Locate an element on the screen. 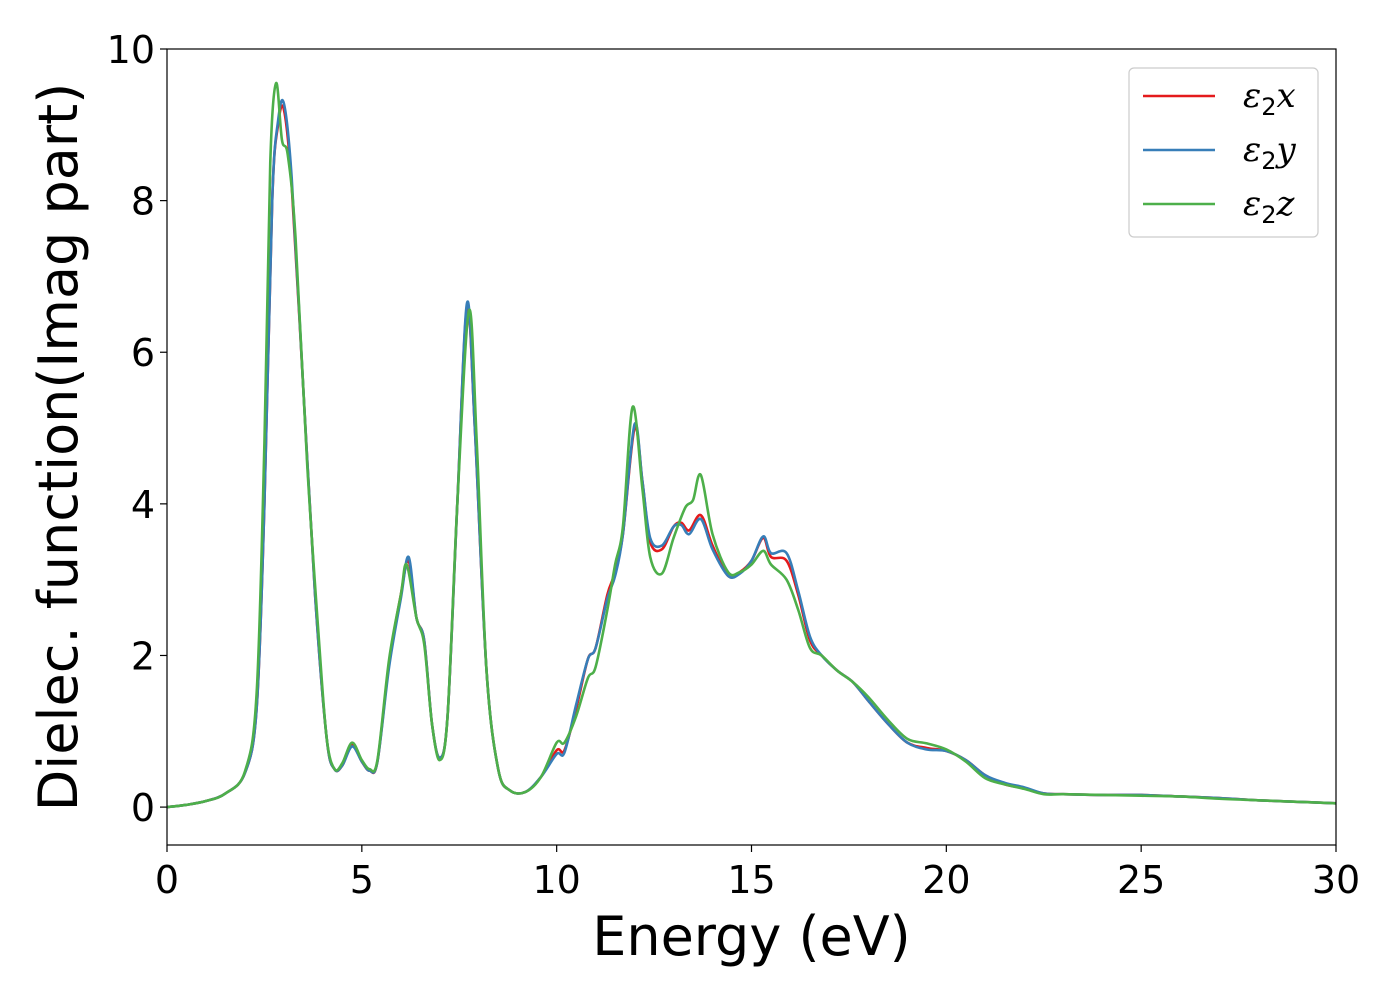 This screenshot has width=1400, height=1000. legend-label-z: ε2z is located at coordinates (1269, 206).